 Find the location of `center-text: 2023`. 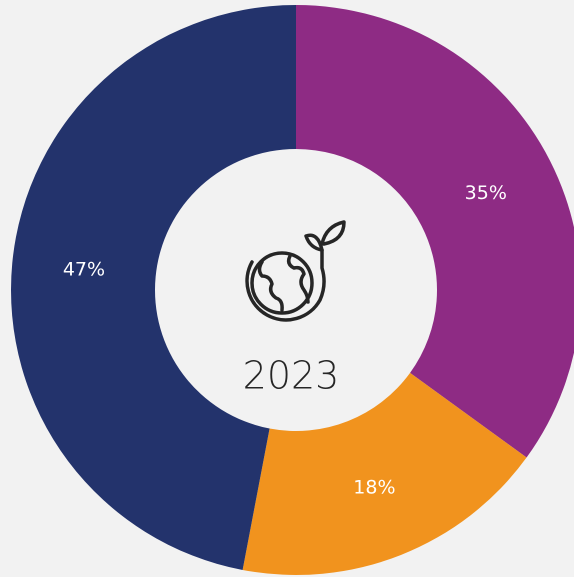

center-text: 2023 is located at coordinates (291, 376).